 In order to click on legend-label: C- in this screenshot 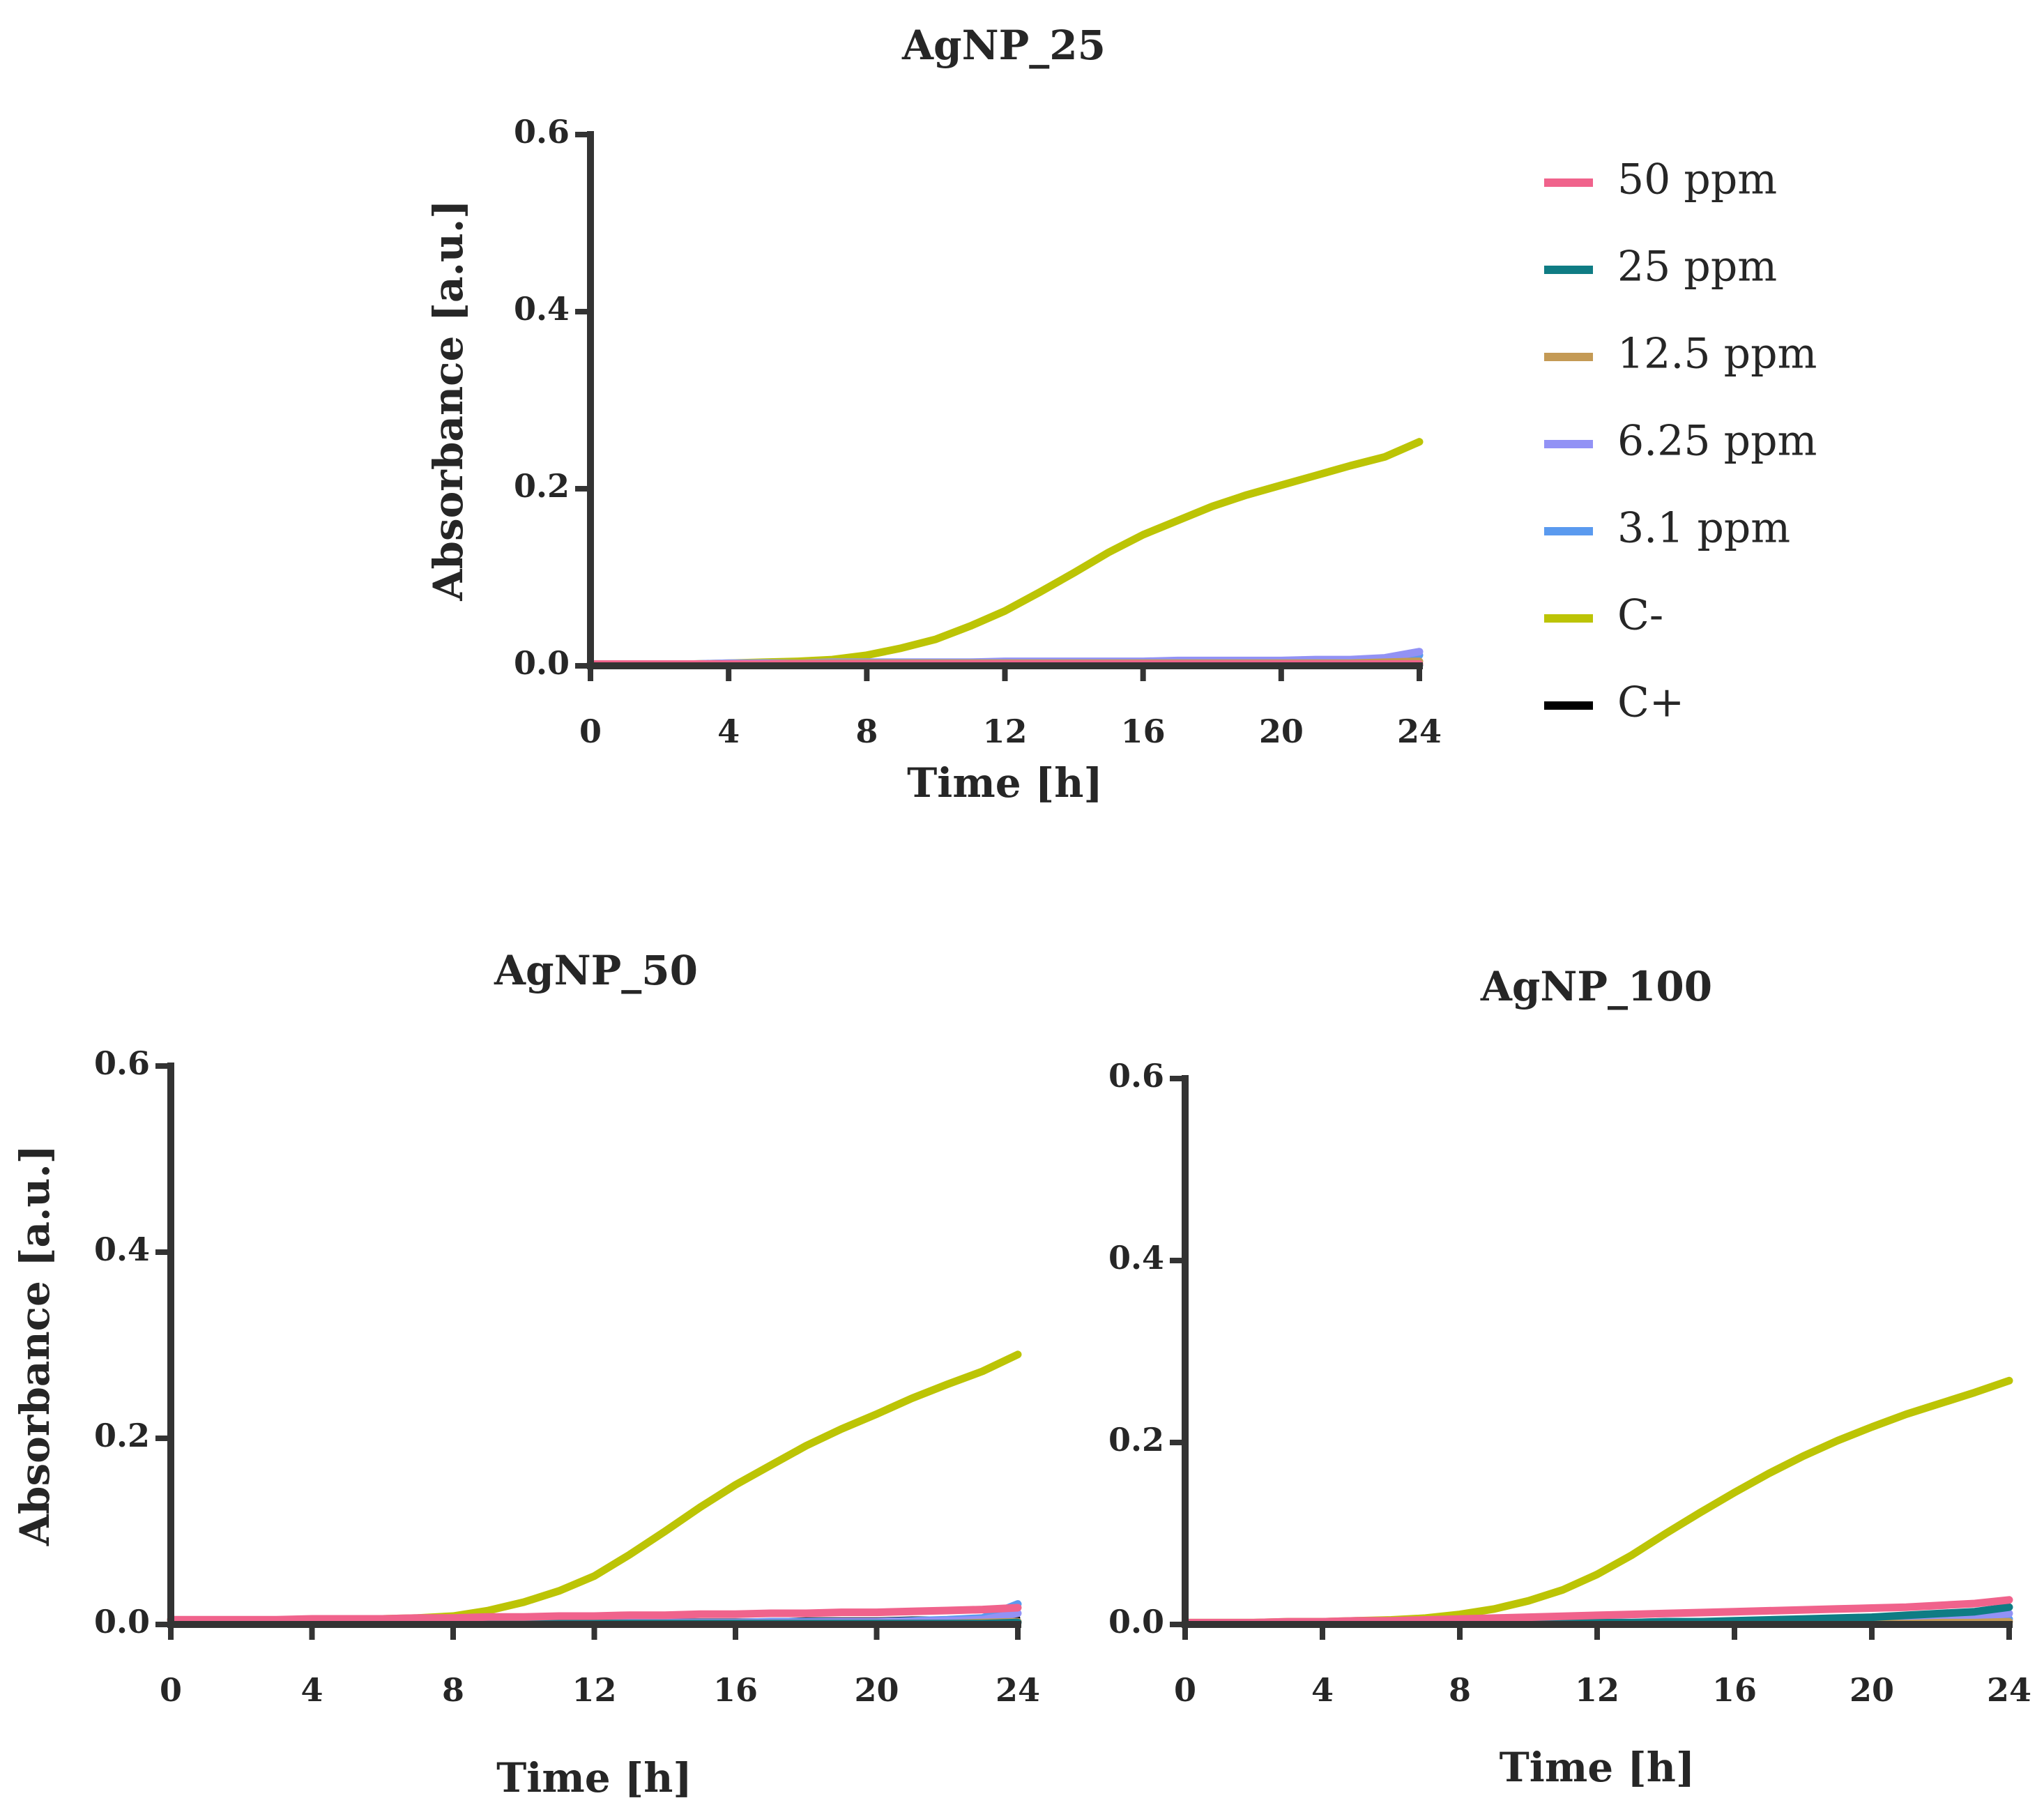, I will do `click(1640, 615)`.